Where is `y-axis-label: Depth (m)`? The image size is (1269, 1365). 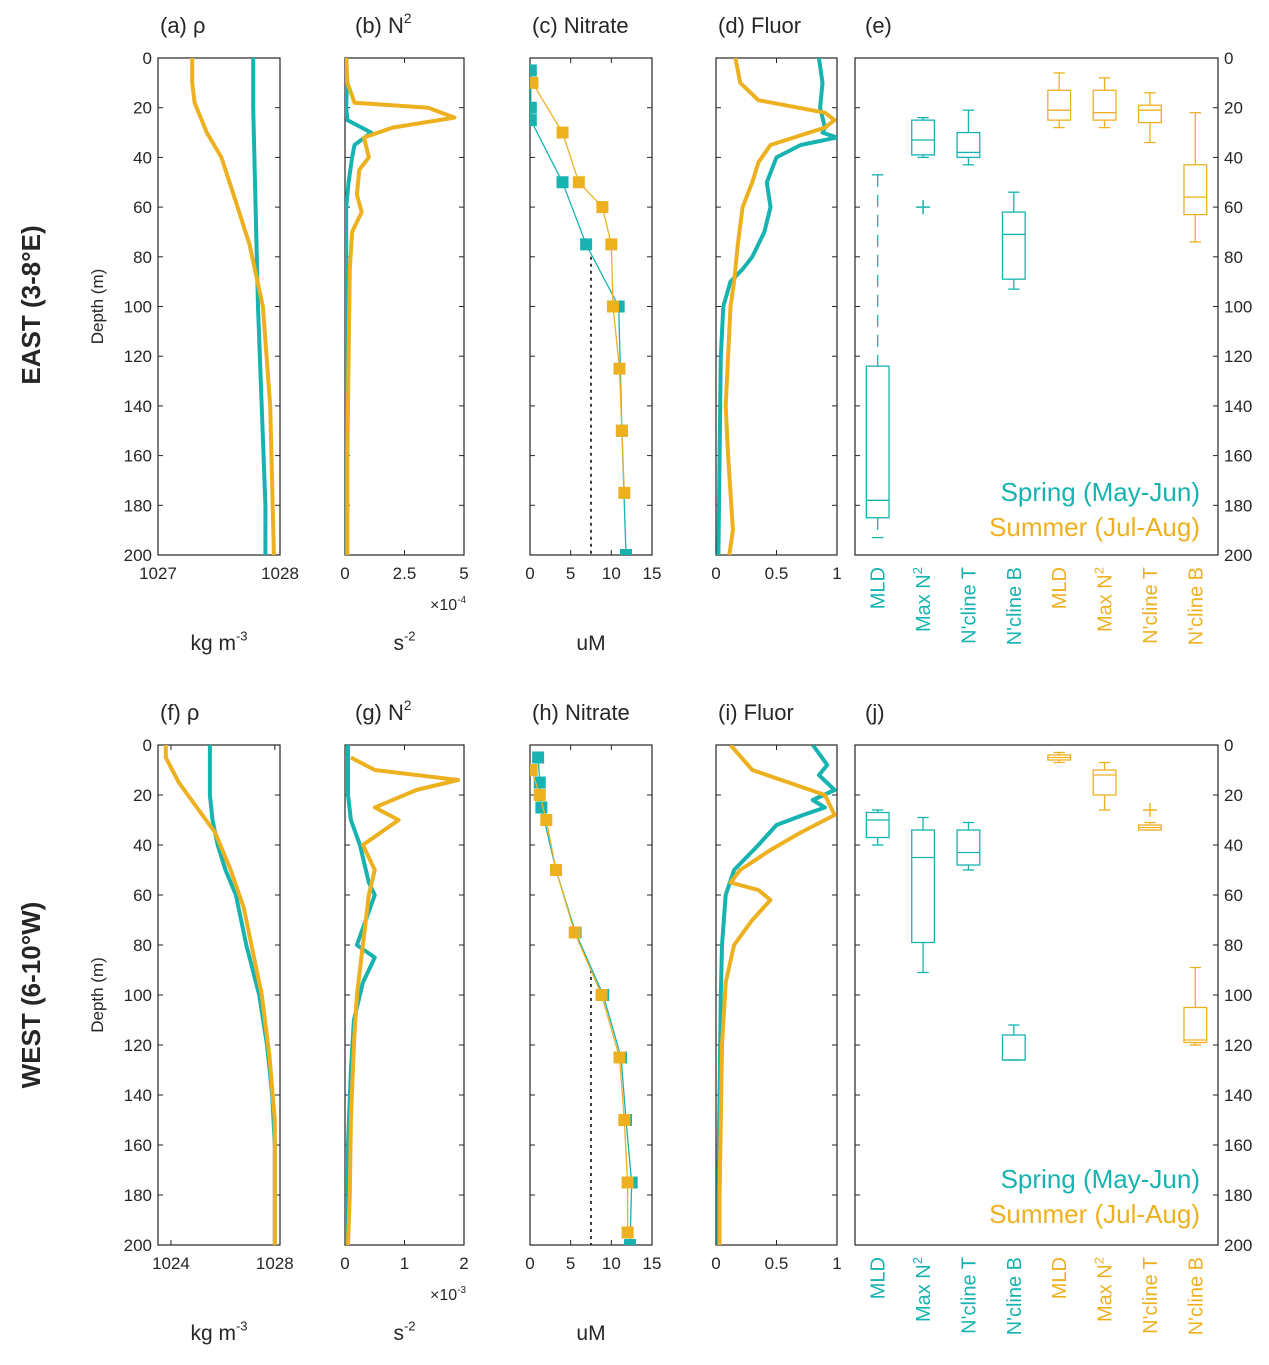
y-axis-label: Depth (m) is located at coordinates (97, 307).